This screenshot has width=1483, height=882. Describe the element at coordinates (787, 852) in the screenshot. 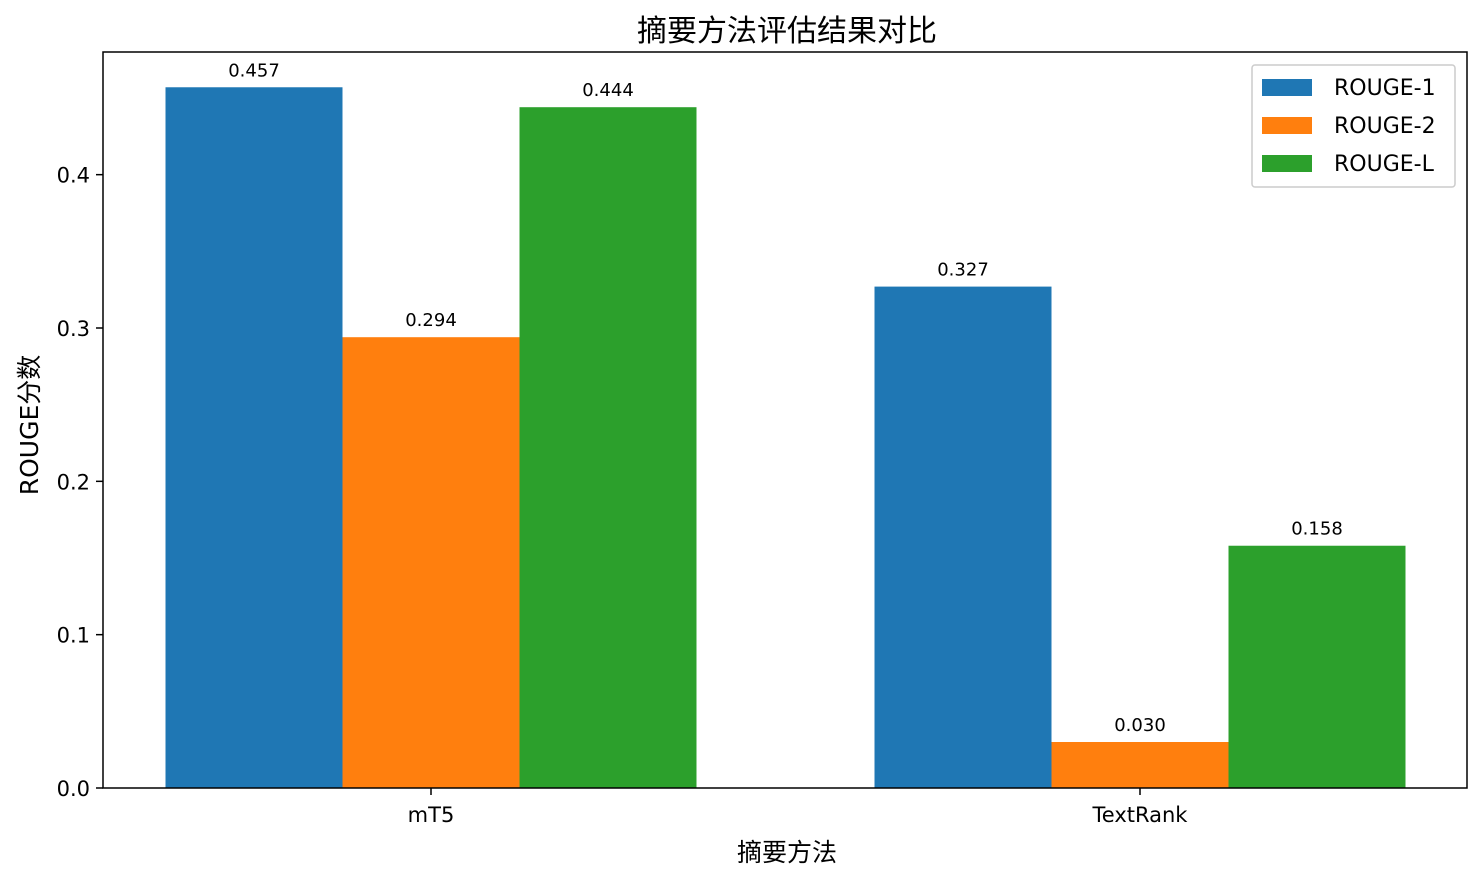

I see `x-axis-label: 摘要方法` at that location.